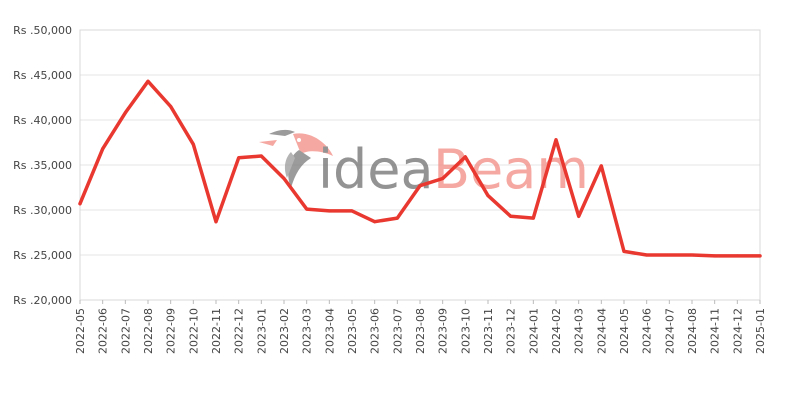 The image size is (800, 400). I want to click on ideabeam-watermark: idea Beam, so click(424, 165).